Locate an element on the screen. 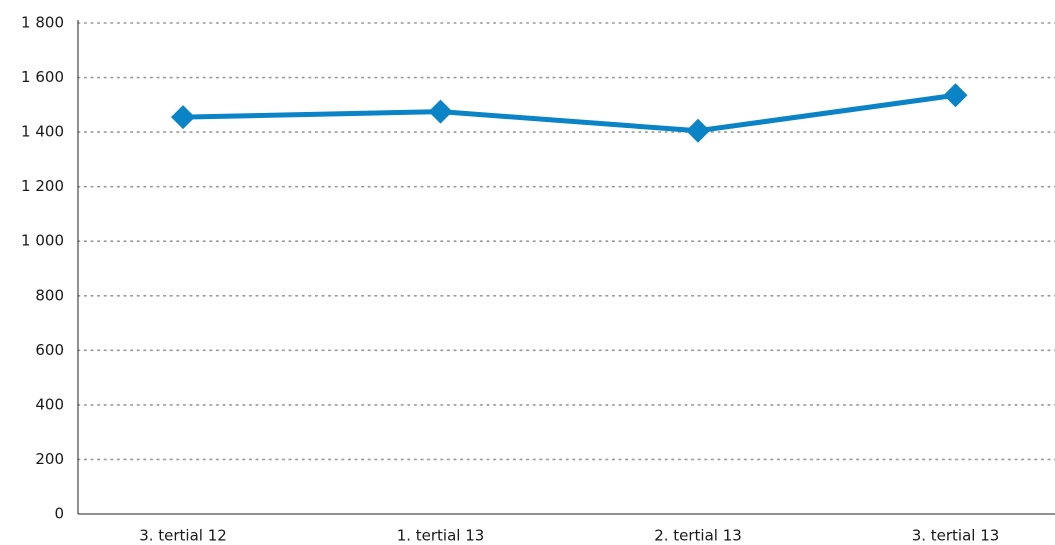  y-tick-label: 200 is located at coordinates (49, 459).